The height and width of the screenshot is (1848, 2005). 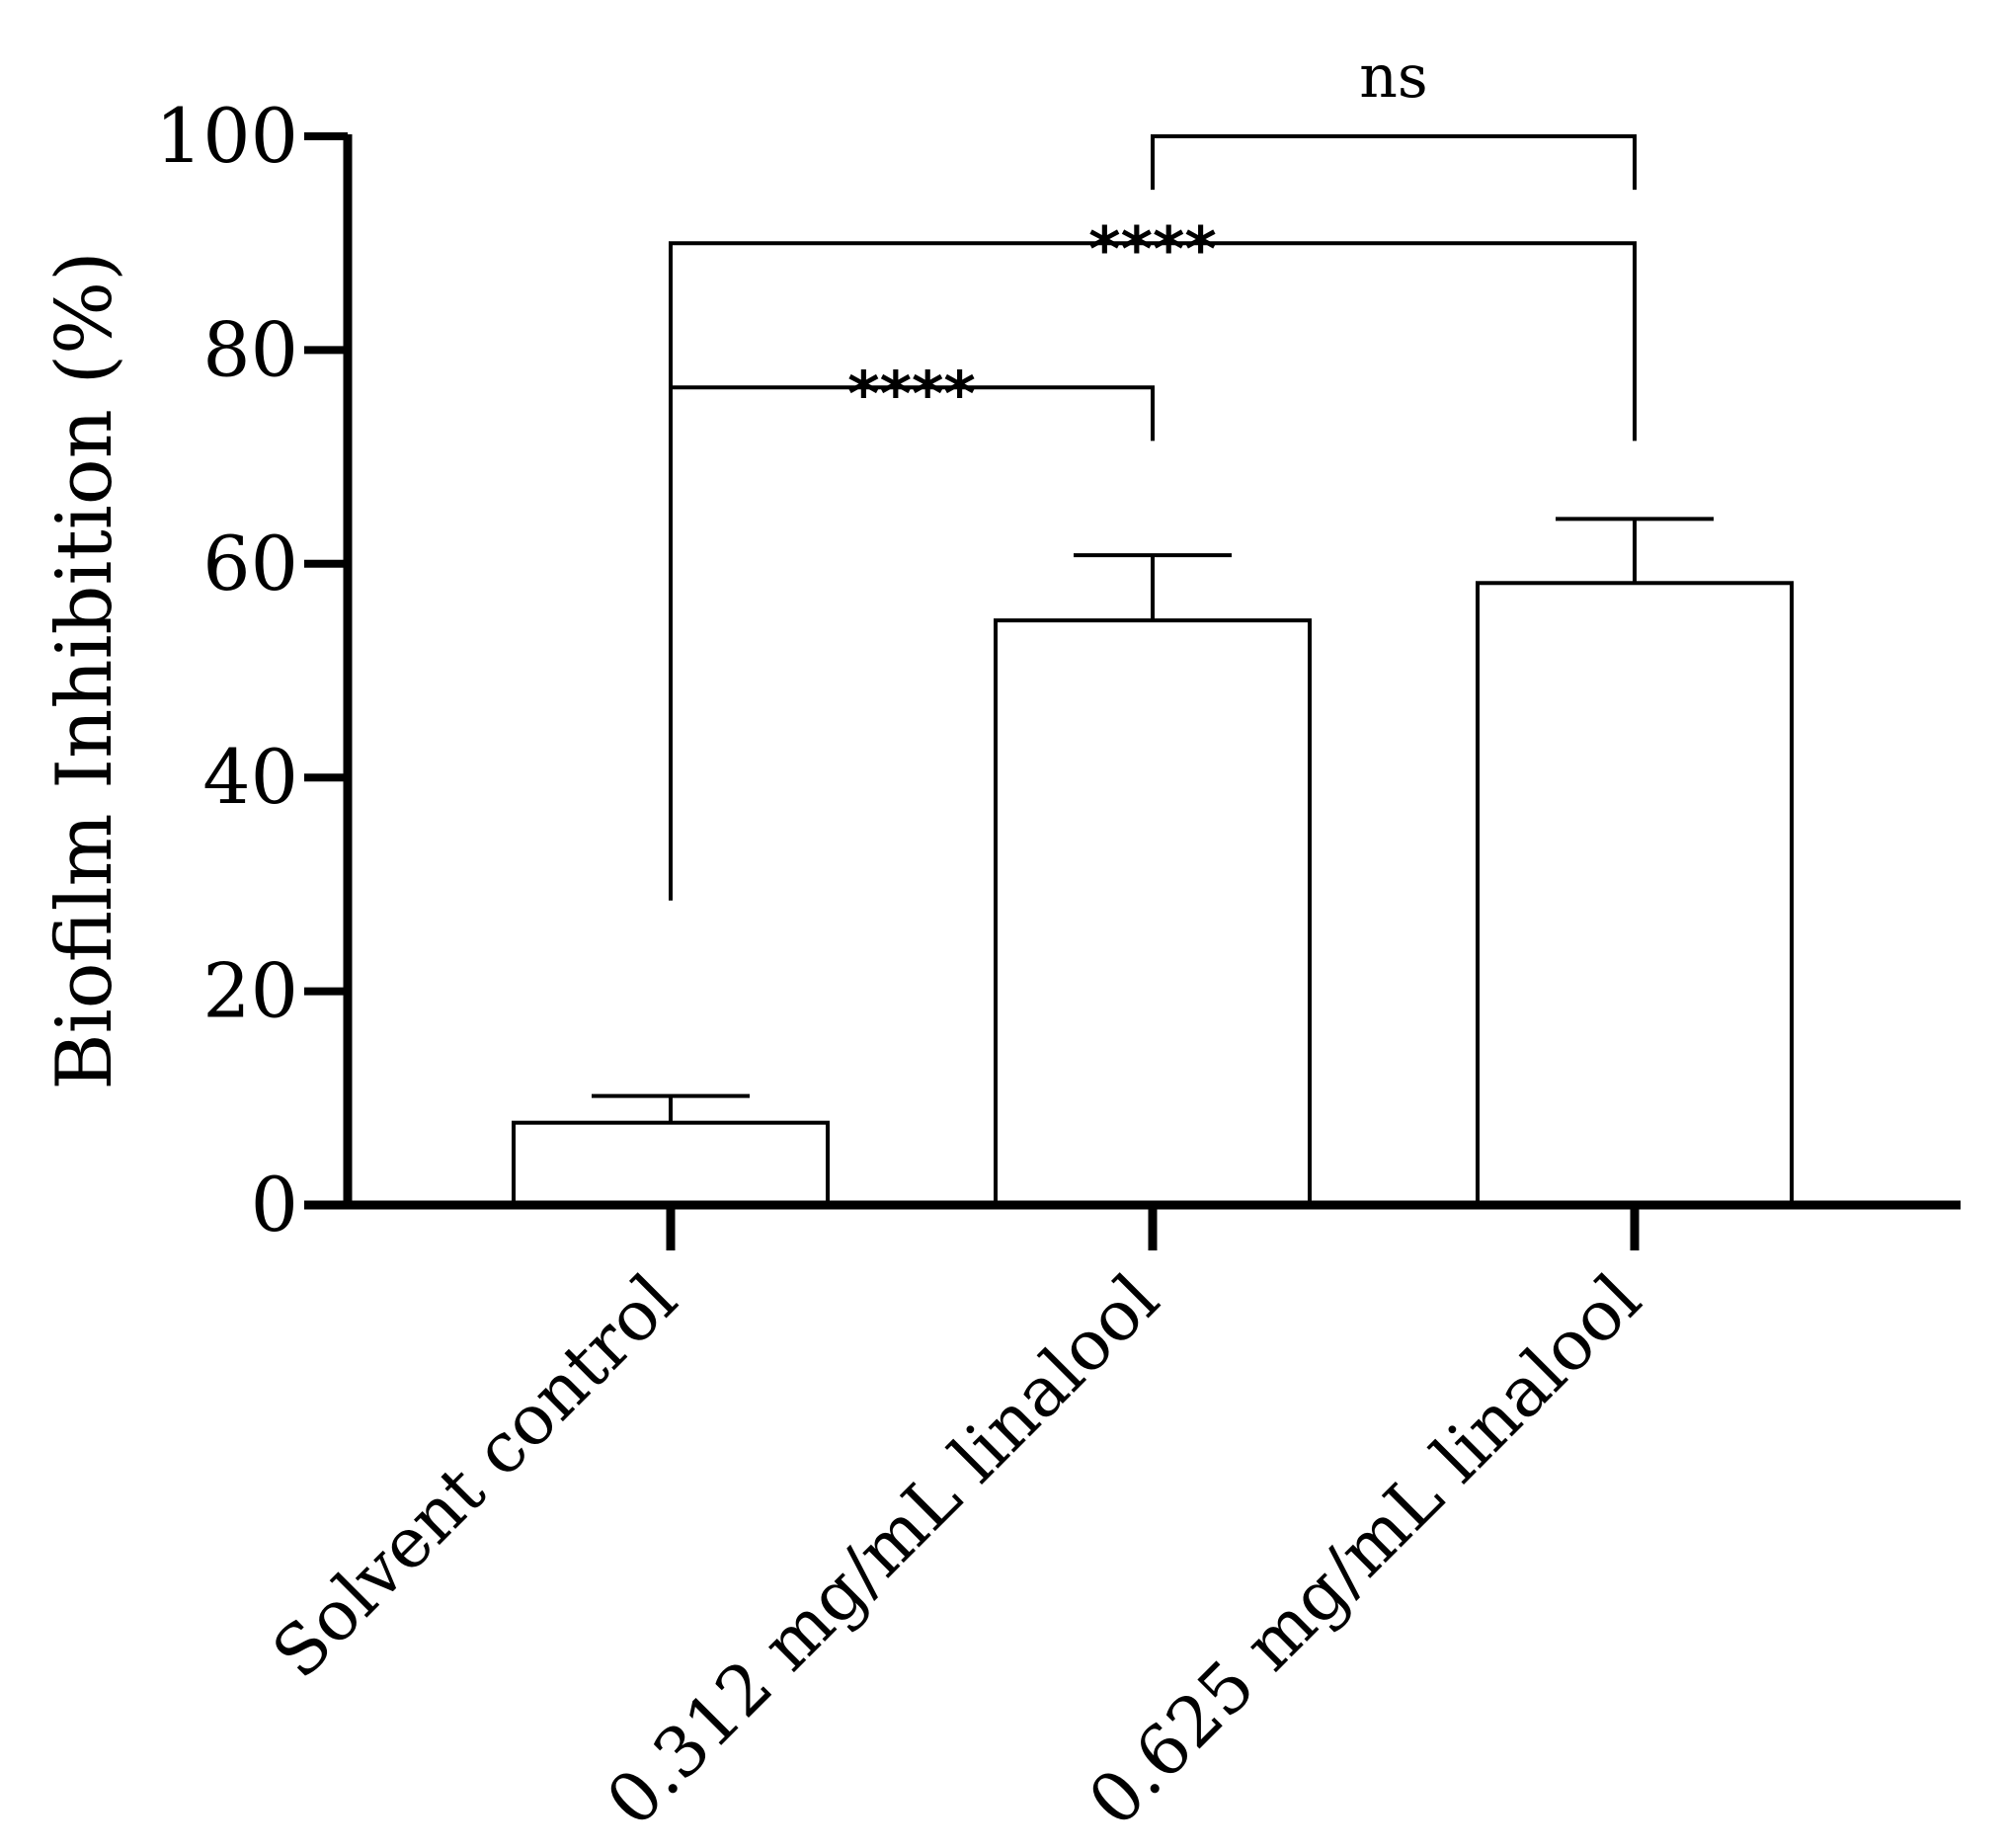 What do you see at coordinates (474, 1476) in the screenshot?
I see `category-label-0: Solvent control` at bounding box center [474, 1476].